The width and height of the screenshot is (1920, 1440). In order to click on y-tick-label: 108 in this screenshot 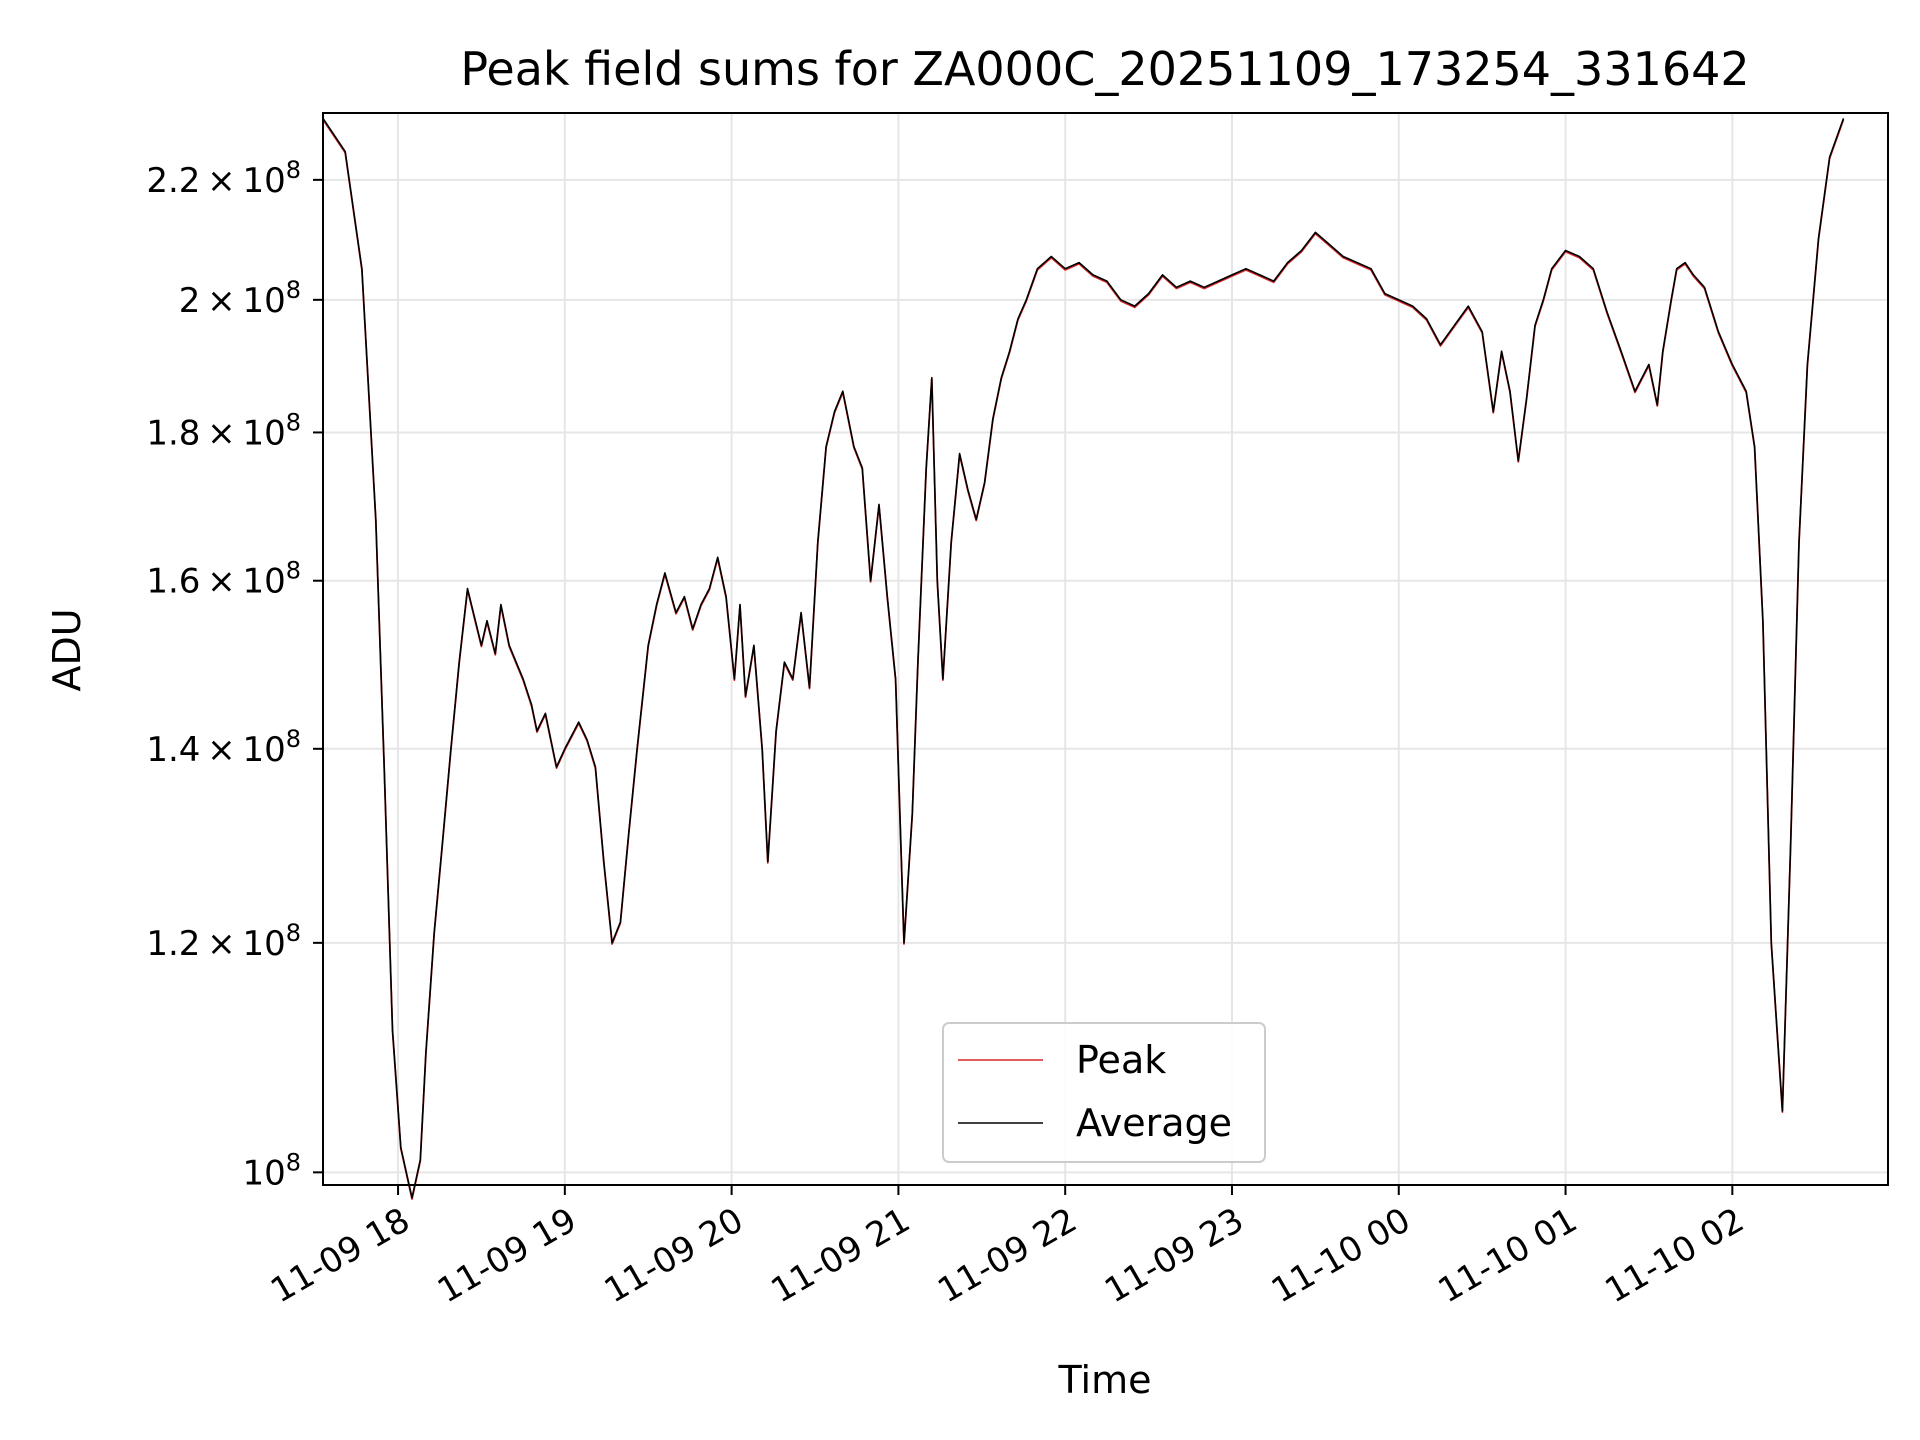, I will do `click(271, 1170)`.